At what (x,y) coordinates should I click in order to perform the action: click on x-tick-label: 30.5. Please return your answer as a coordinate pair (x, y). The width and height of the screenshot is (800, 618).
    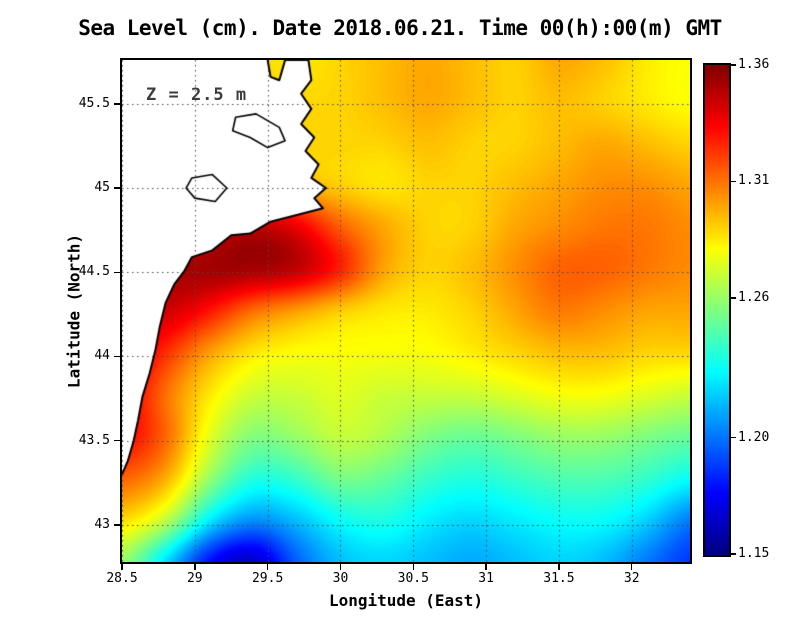
    Looking at the image, I should click on (413, 578).